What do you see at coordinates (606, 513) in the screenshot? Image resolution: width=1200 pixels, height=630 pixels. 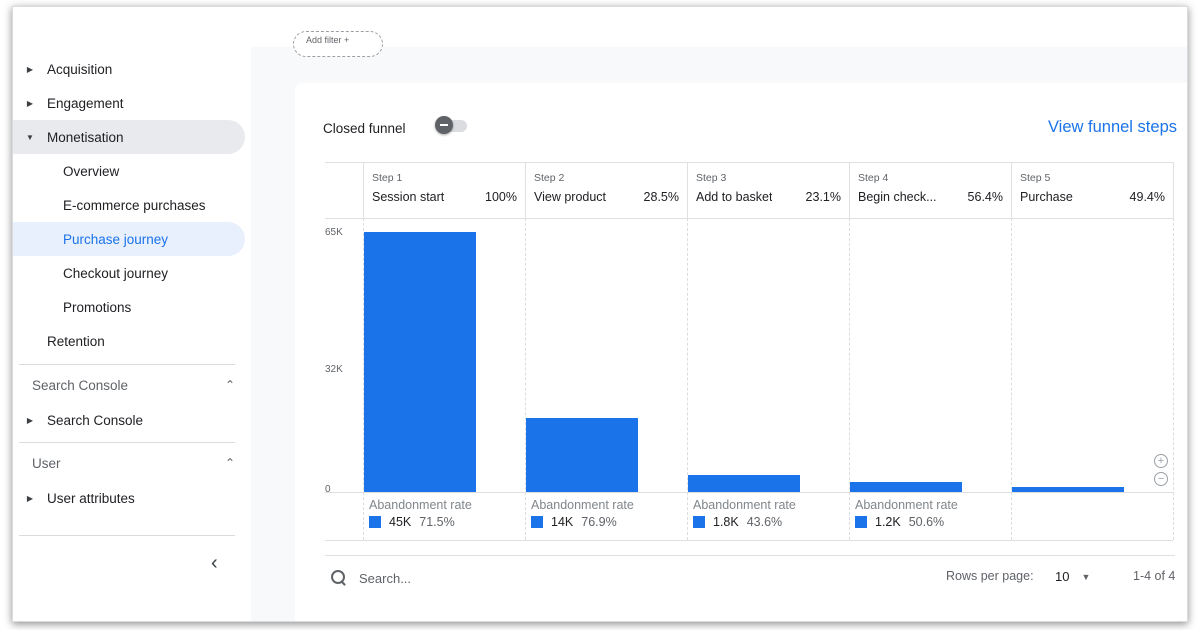 I see `abandonment-cell: Abandonment rate 14K 76.9%` at bounding box center [606, 513].